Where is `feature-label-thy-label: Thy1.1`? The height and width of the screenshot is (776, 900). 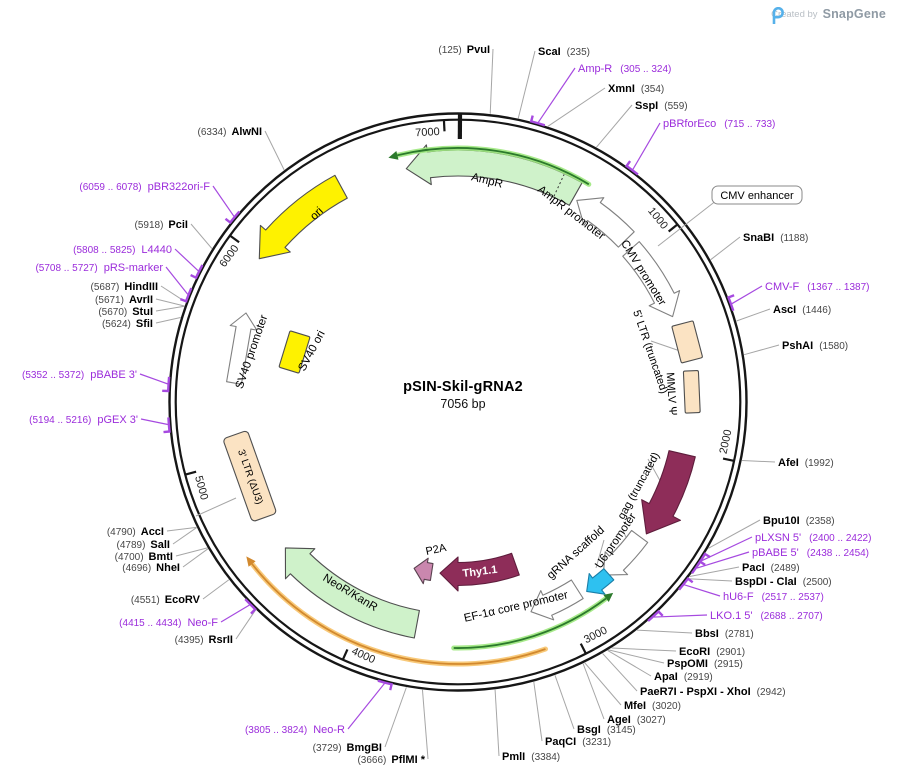 feature-label-thy-label: Thy1.1 is located at coordinates (480, 572).